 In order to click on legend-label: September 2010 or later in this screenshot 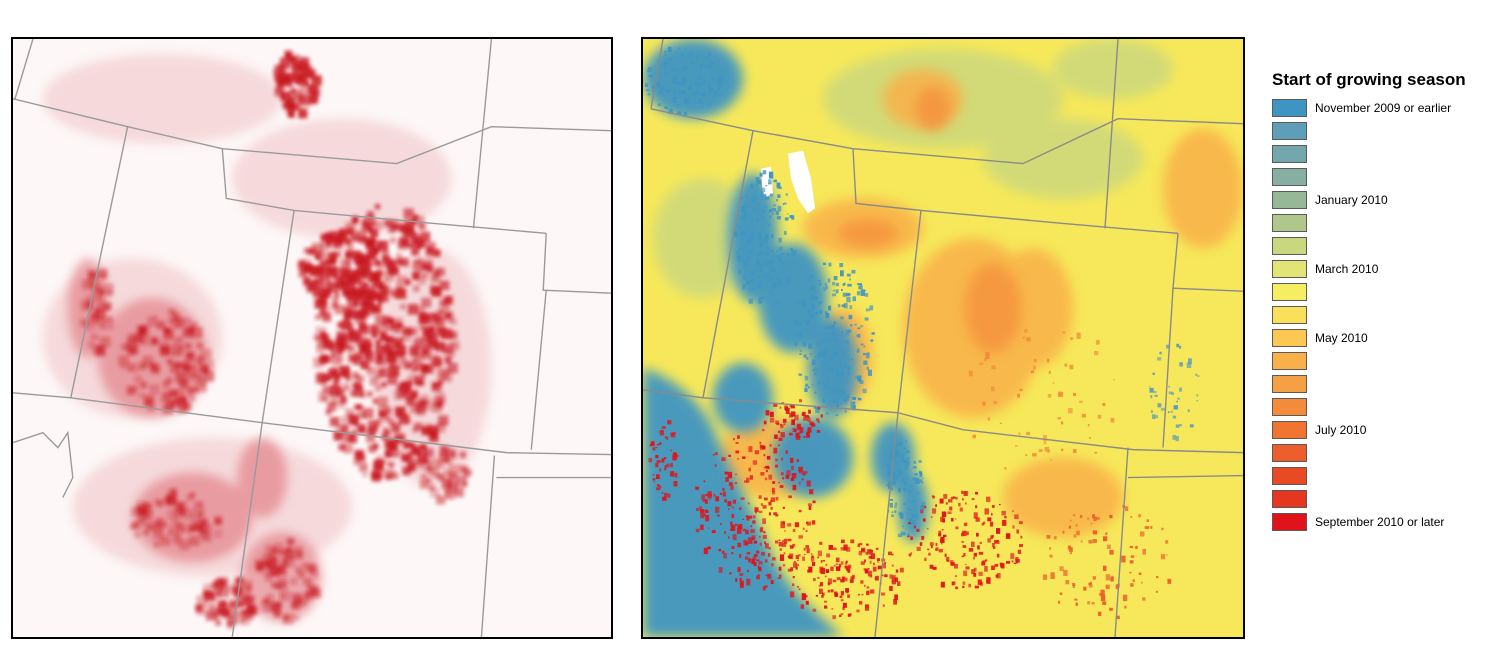, I will do `click(1380, 522)`.